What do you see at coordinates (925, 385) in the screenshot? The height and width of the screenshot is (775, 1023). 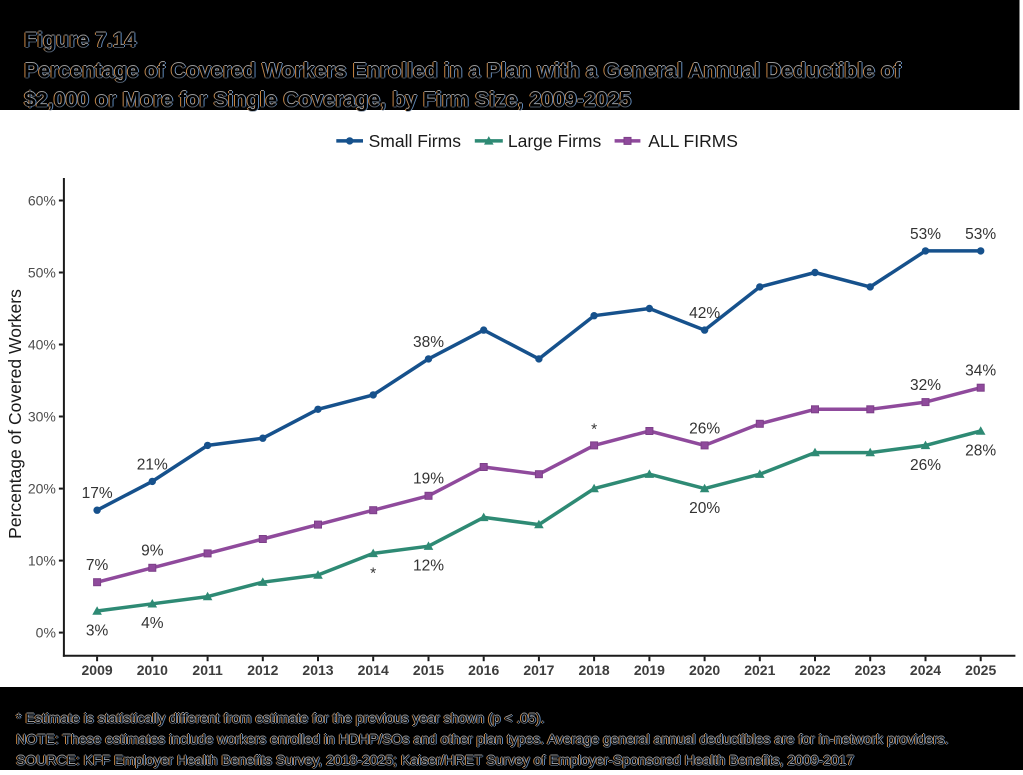 I see `svg-text: 32%` at bounding box center [925, 385].